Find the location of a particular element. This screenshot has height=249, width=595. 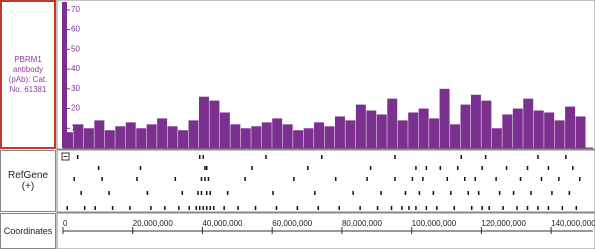

track-label: PBRM1 antibody (pAb): Cat. No. 61381 is located at coordinates (28, 74).